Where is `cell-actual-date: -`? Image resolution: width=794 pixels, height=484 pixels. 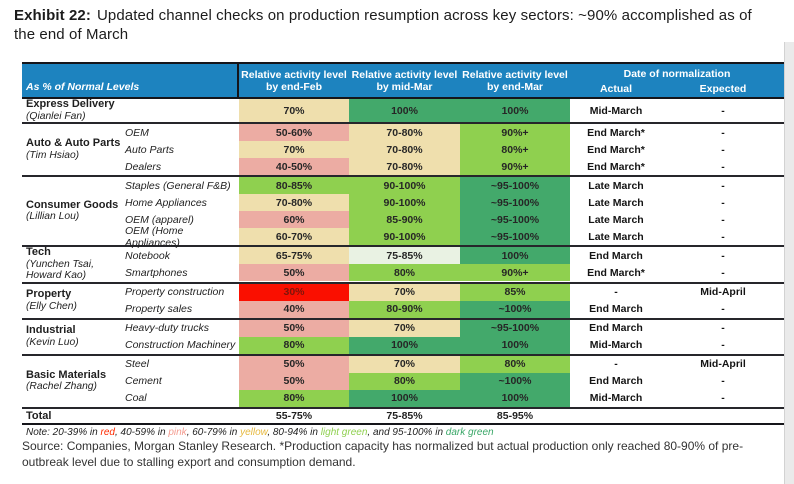 cell-actual-date: - is located at coordinates (616, 364).